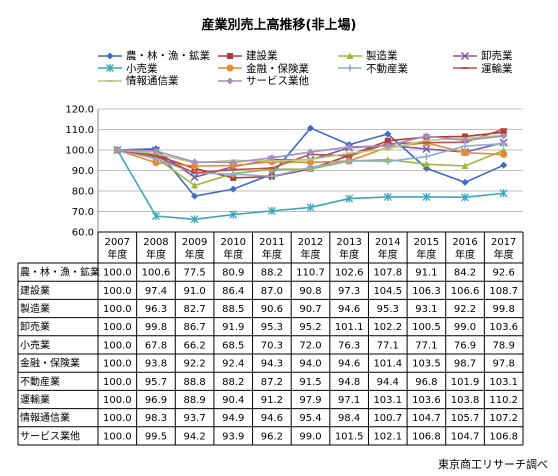 The image size is (558, 476). What do you see at coordinates (194, 345) in the screenshot?
I see `table-cell: 66.2` at bounding box center [194, 345].